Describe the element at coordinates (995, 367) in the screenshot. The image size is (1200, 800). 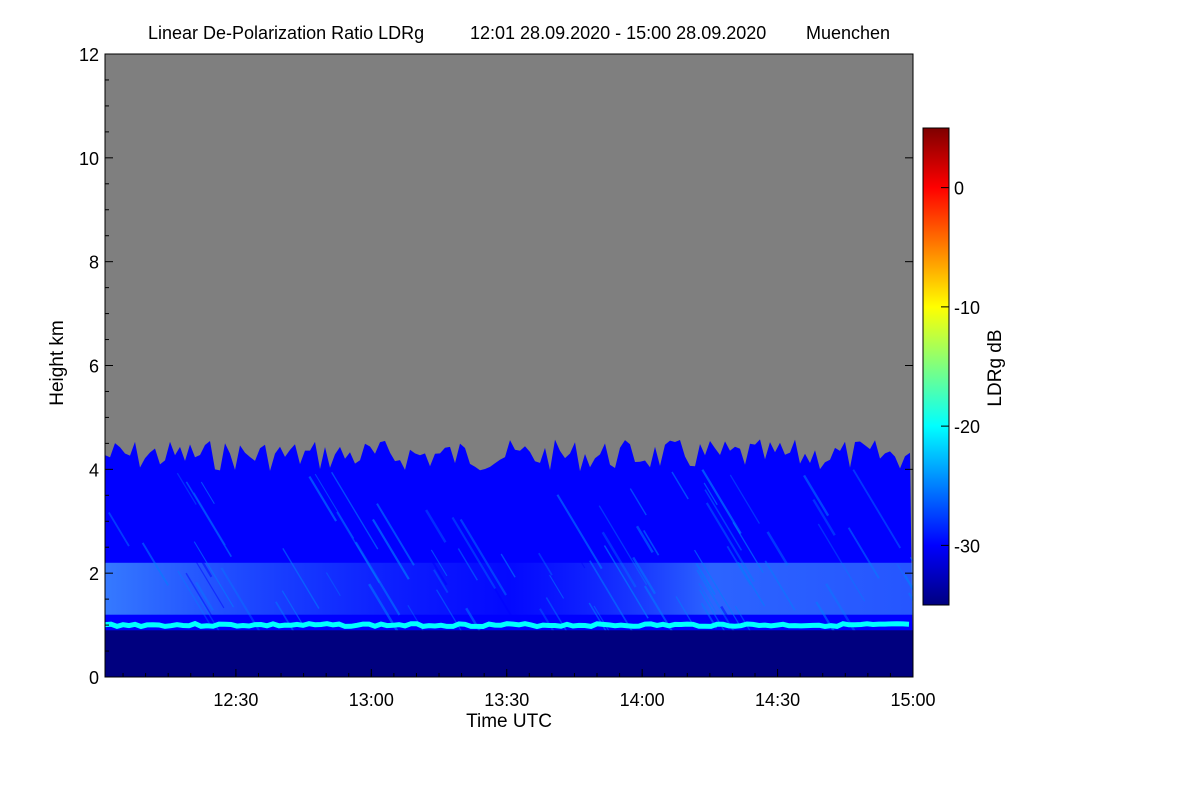
I see `colorbar-label: LDRg dB` at that location.